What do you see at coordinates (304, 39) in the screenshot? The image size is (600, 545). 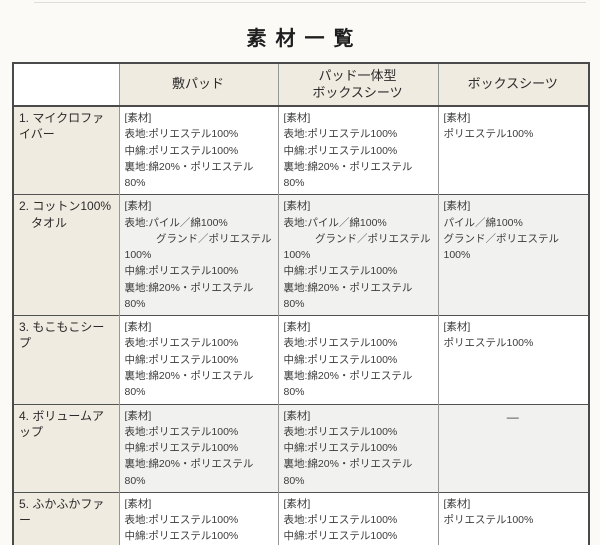 I see `page-title: 素材一覧` at bounding box center [304, 39].